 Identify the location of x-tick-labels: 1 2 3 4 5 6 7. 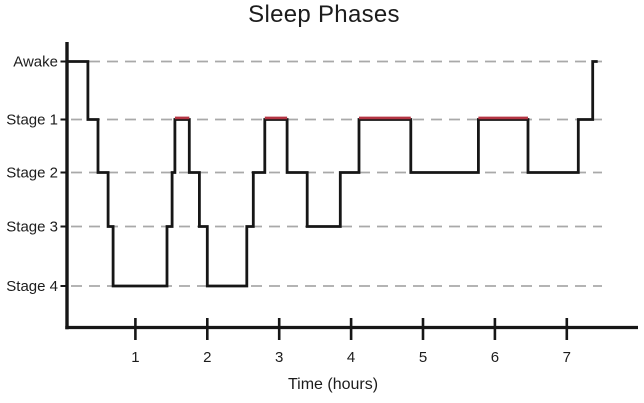
(351, 357).